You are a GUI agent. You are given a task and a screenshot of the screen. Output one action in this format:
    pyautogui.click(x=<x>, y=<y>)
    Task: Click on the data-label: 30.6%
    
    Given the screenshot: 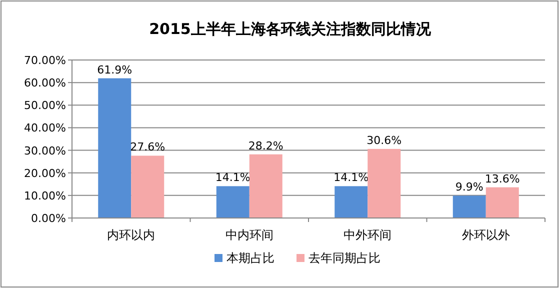 What is the action you would take?
    pyautogui.click(x=384, y=140)
    